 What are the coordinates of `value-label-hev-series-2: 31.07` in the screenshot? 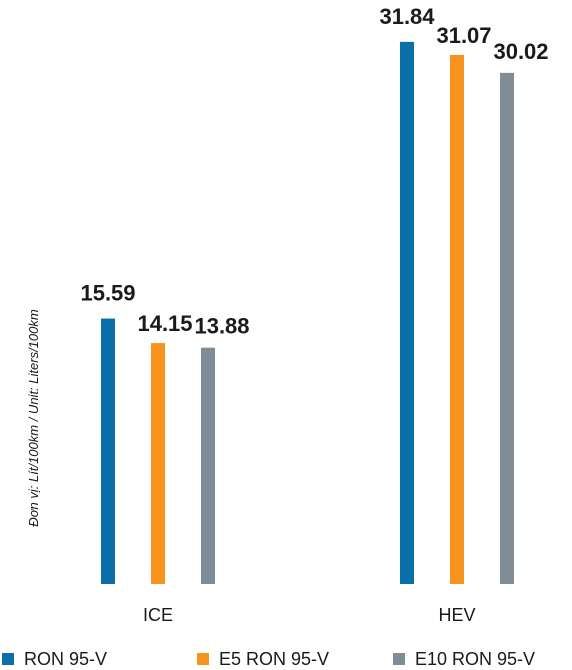 It's located at (463, 35).